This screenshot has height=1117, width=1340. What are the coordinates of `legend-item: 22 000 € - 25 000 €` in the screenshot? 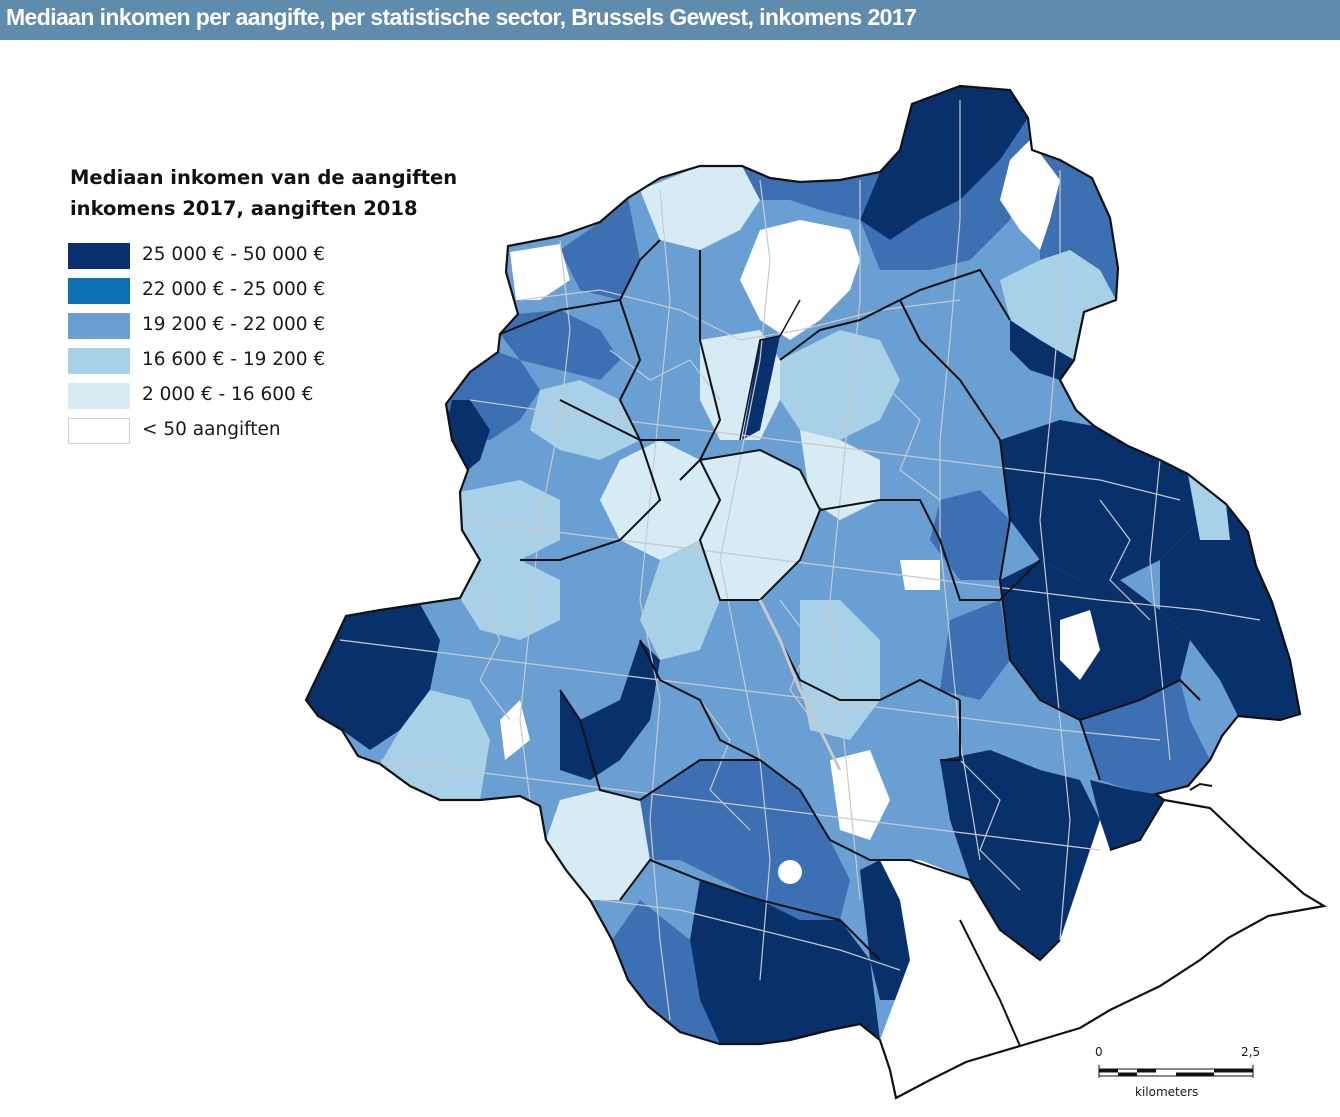 It's located at (278, 294).